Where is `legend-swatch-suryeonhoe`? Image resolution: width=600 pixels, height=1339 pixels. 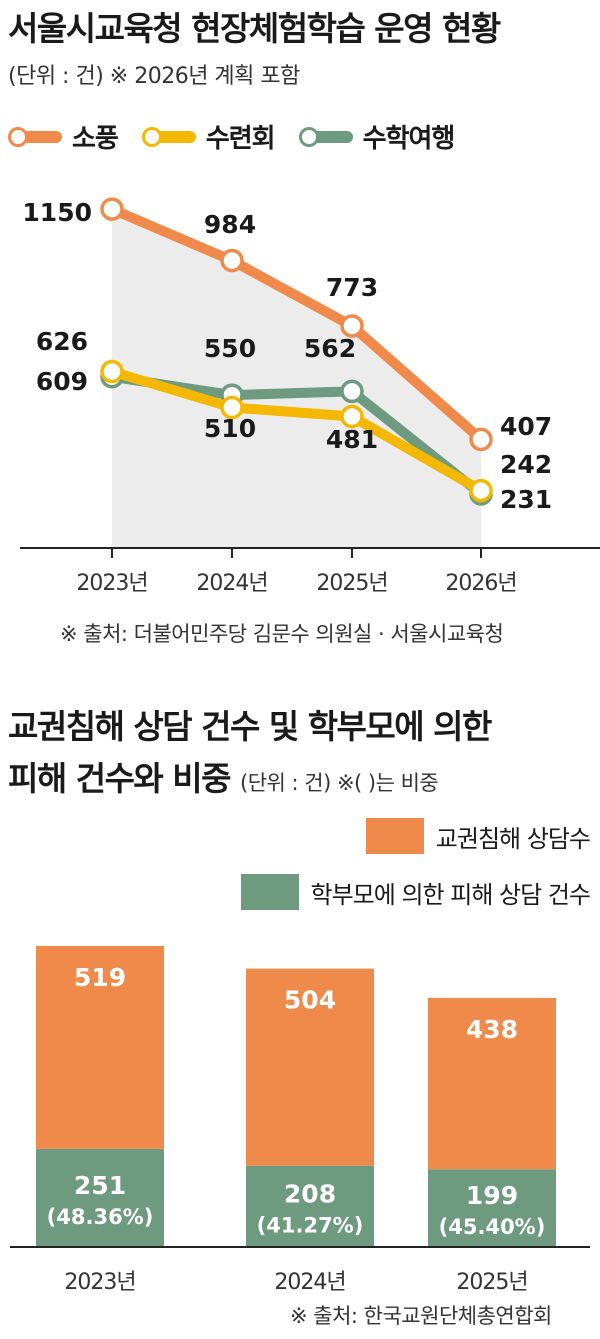
legend-swatch-suryeonhoe is located at coordinates (169, 136).